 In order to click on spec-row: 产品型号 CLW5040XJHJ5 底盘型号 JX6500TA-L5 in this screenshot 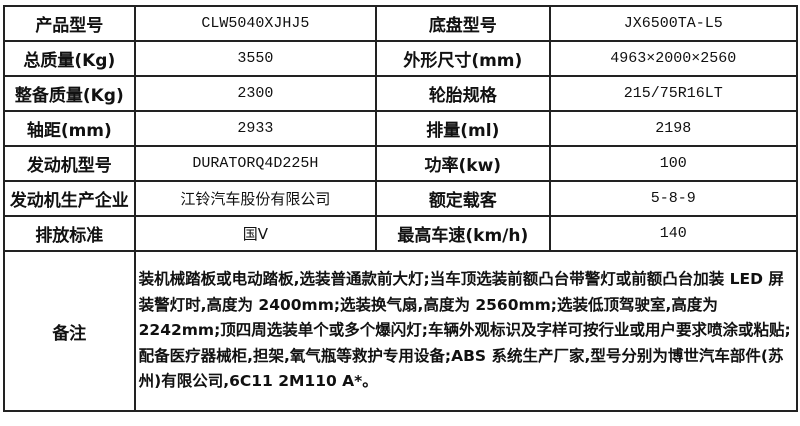, I will do `click(401, 23)`.